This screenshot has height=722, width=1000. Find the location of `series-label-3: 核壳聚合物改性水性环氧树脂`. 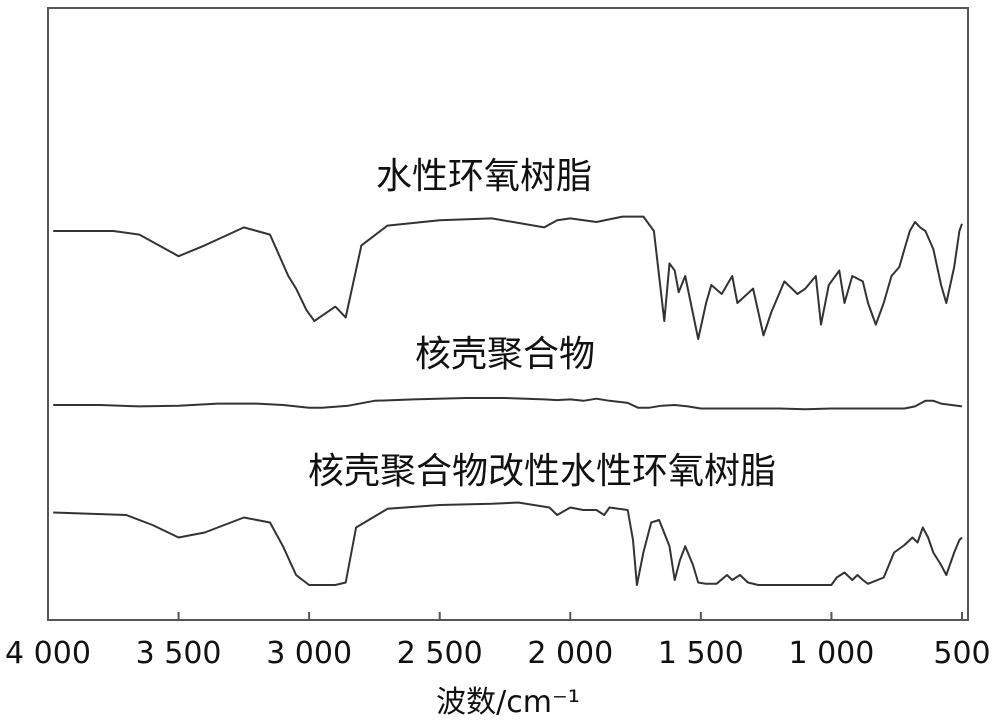

series-label-3: 核壳聚合物改性水性环氧树脂 is located at coordinates (542, 471).